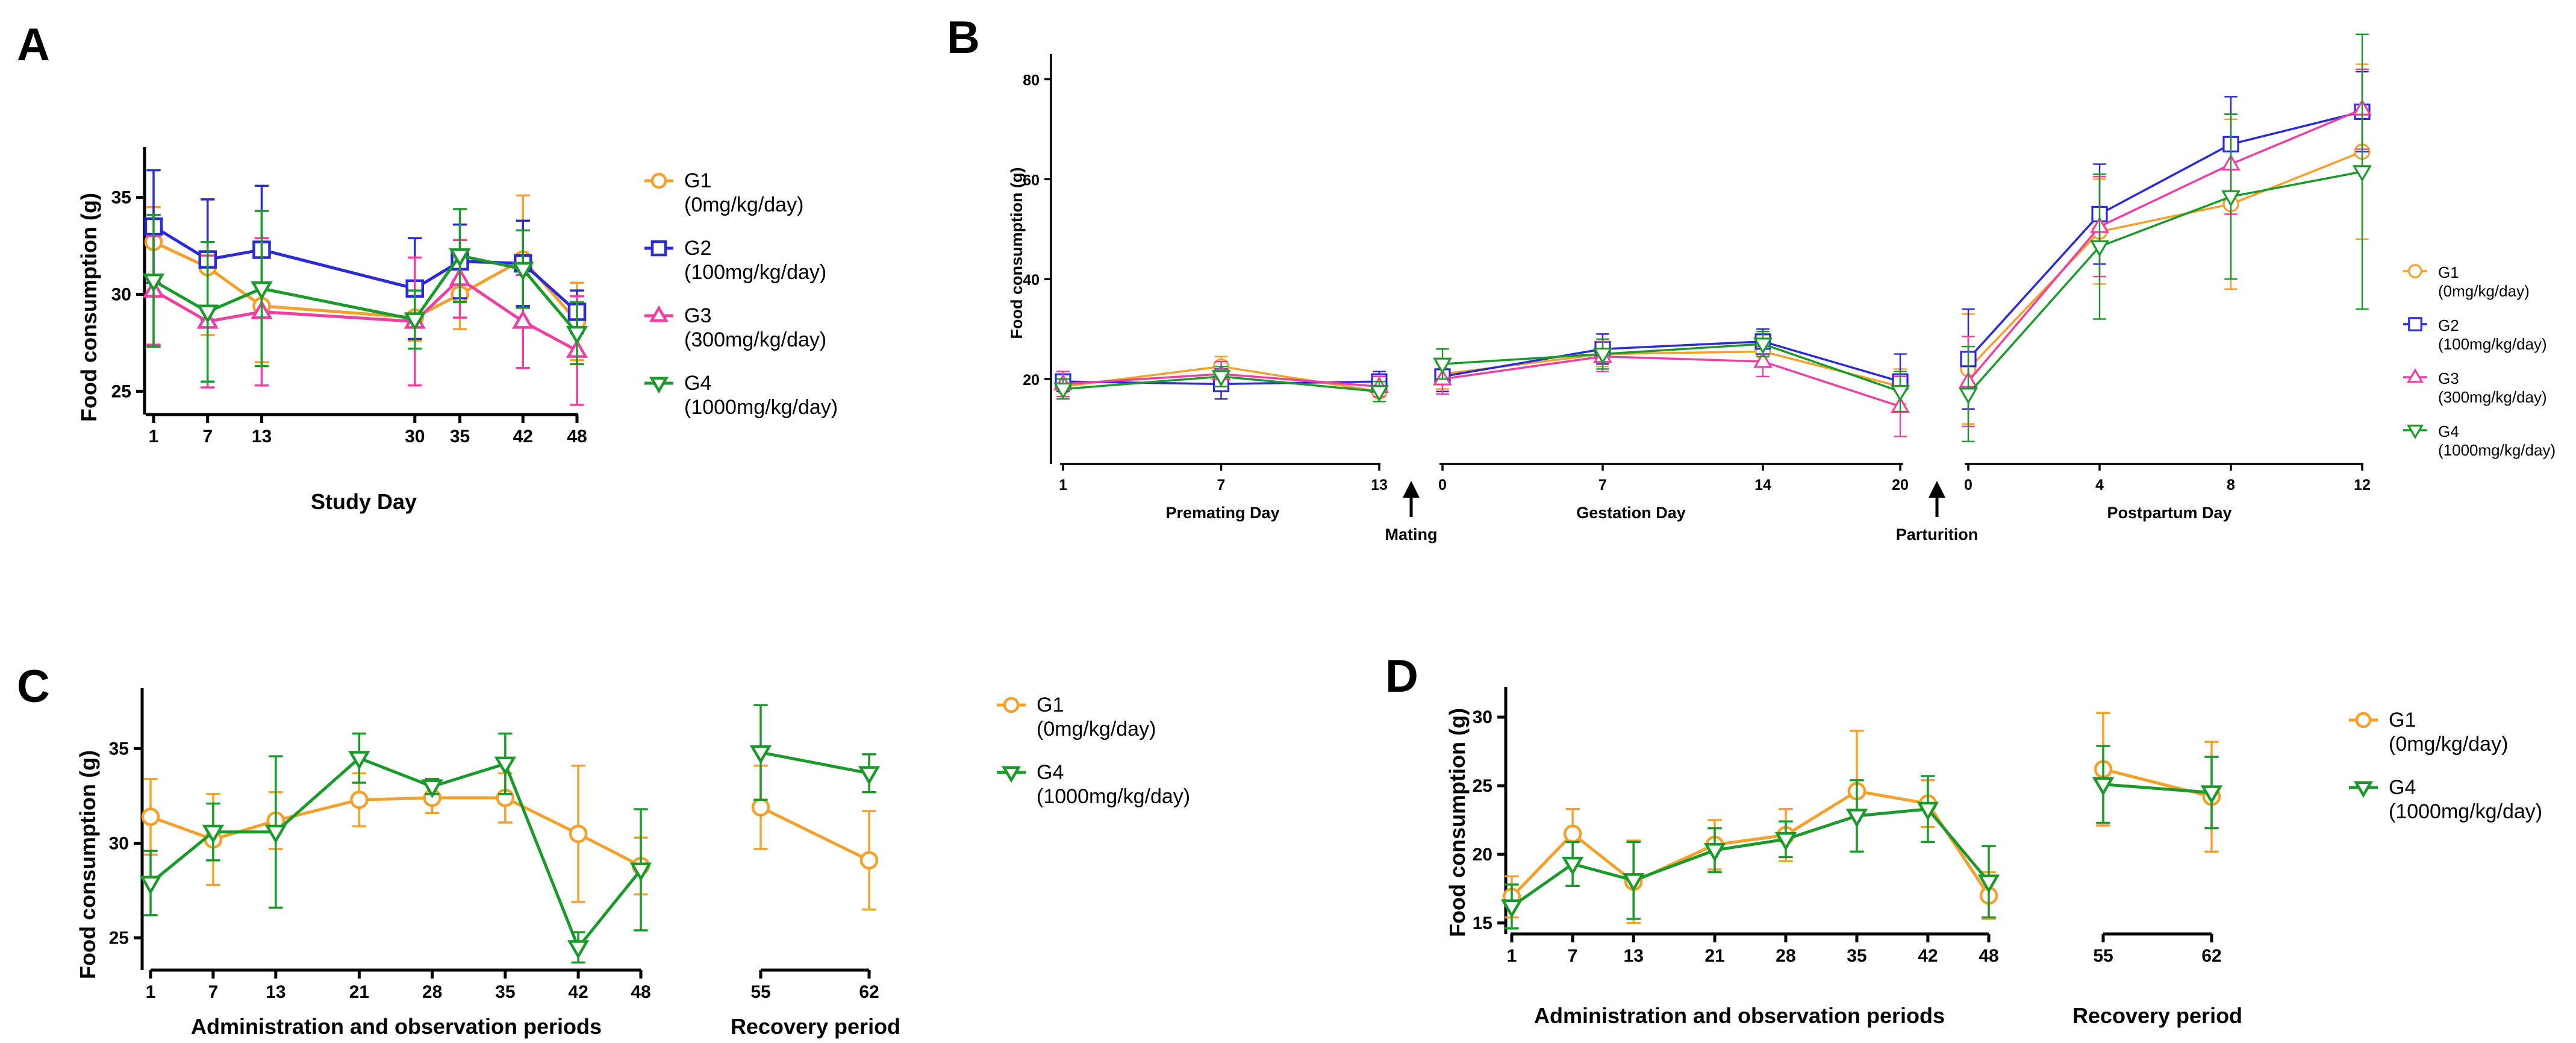 This screenshot has height=1043, width=2576. I want to click on panel-b-xtick-label-1-2: 14, so click(1762, 485).